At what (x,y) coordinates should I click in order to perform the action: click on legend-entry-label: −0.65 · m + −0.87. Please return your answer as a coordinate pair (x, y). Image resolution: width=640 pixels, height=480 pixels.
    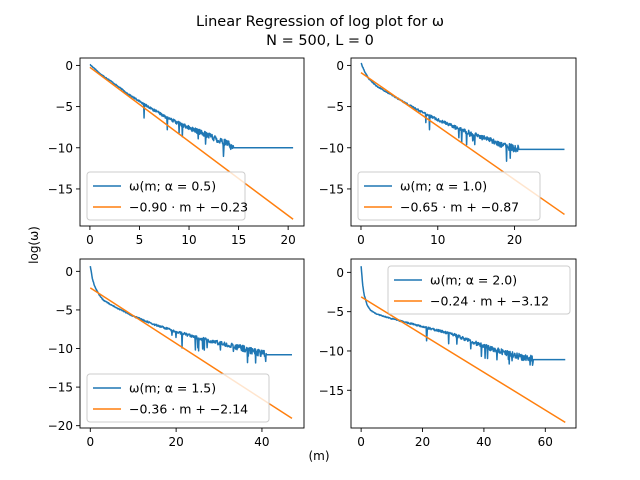
    Looking at the image, I should click on (459, 207).